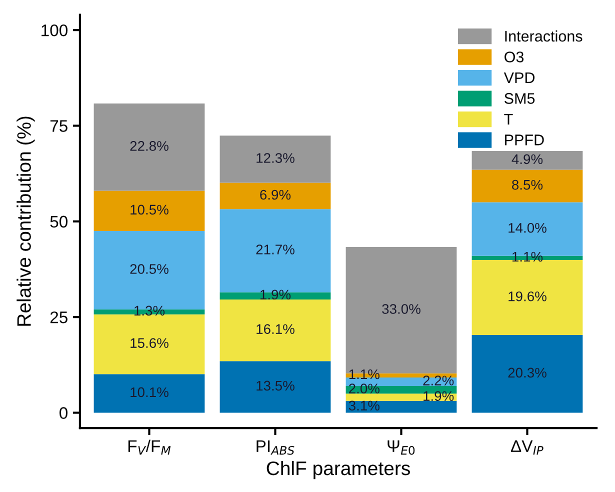 The image size is (615, 492). What do you see at coordinates (149, 269) in the screenshot?
I see `data-label: 20.5%` at bounding box center [149, 269].